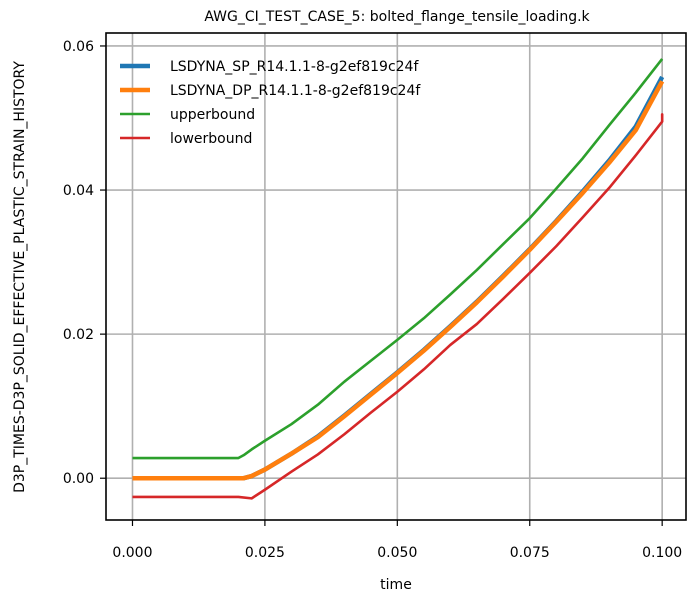 Image resolution: width=687 pixels, height=599 pixels. Describe the element at coordinates (78, 479) in the screenshot. I see `y-tick-label: 0.00` at that location.